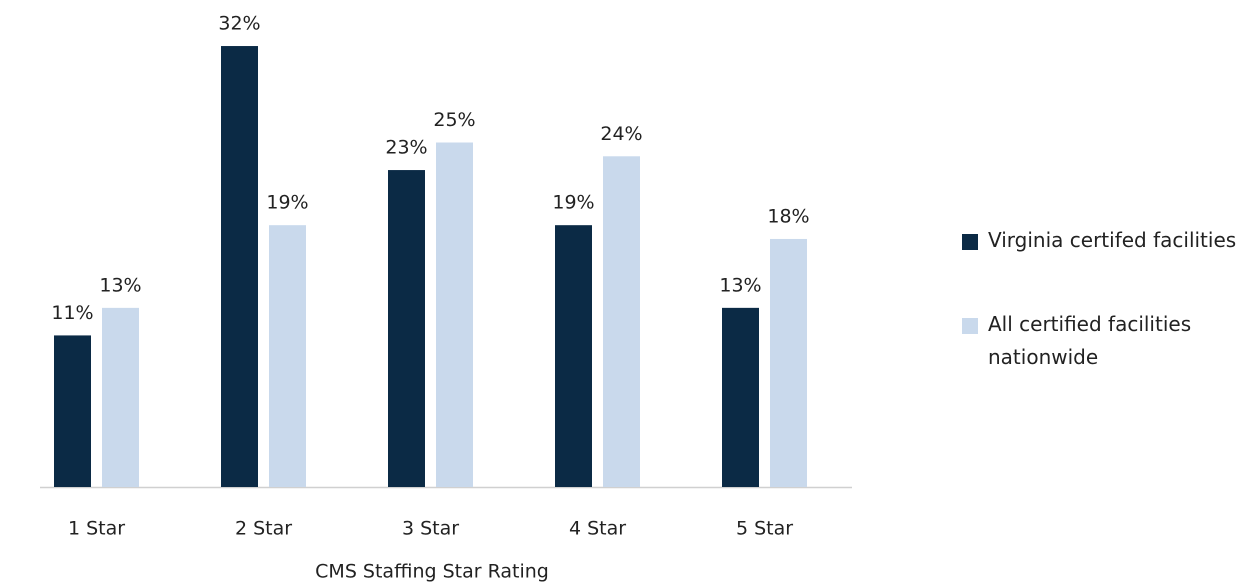  What do you see at coordinates (764, 529) in the screenshot?
I see `x-tick-label: 5 Star` at bounding box center [764, 529].